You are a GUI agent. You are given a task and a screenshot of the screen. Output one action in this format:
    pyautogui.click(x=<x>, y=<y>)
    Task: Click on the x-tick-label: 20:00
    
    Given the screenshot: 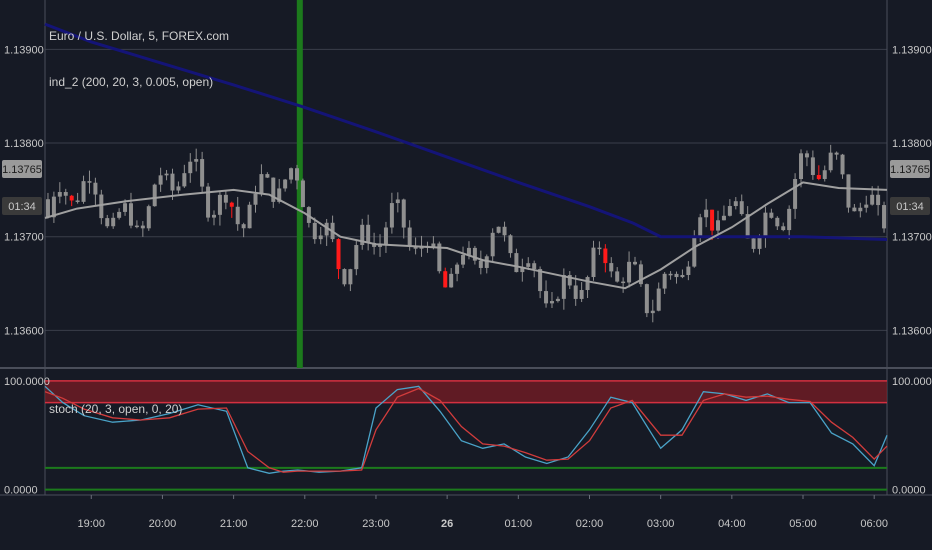 What is the action you would take?
    pyautogui.click(x=163, y=524)
    